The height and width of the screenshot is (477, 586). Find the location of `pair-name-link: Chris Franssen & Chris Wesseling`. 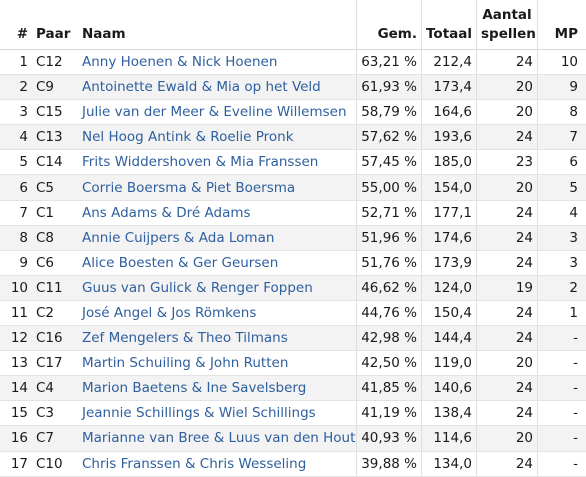

pair-name-link: Chris Franssen & Chris Wesseling is located at coordinates (194, 464).